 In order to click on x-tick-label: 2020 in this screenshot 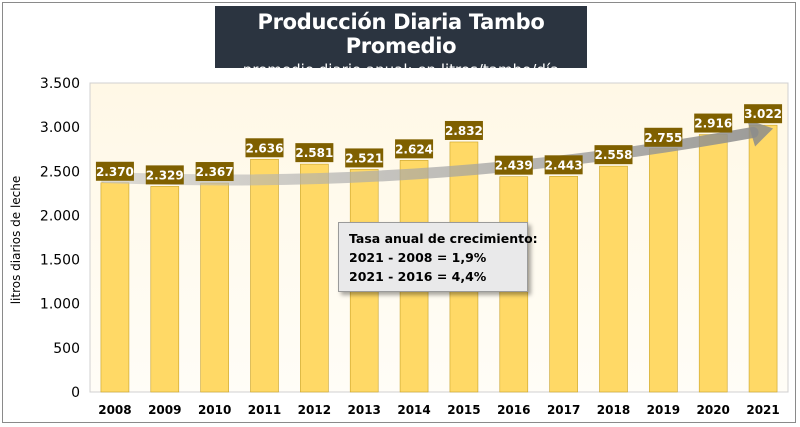, I will do `click(713, 410)`.